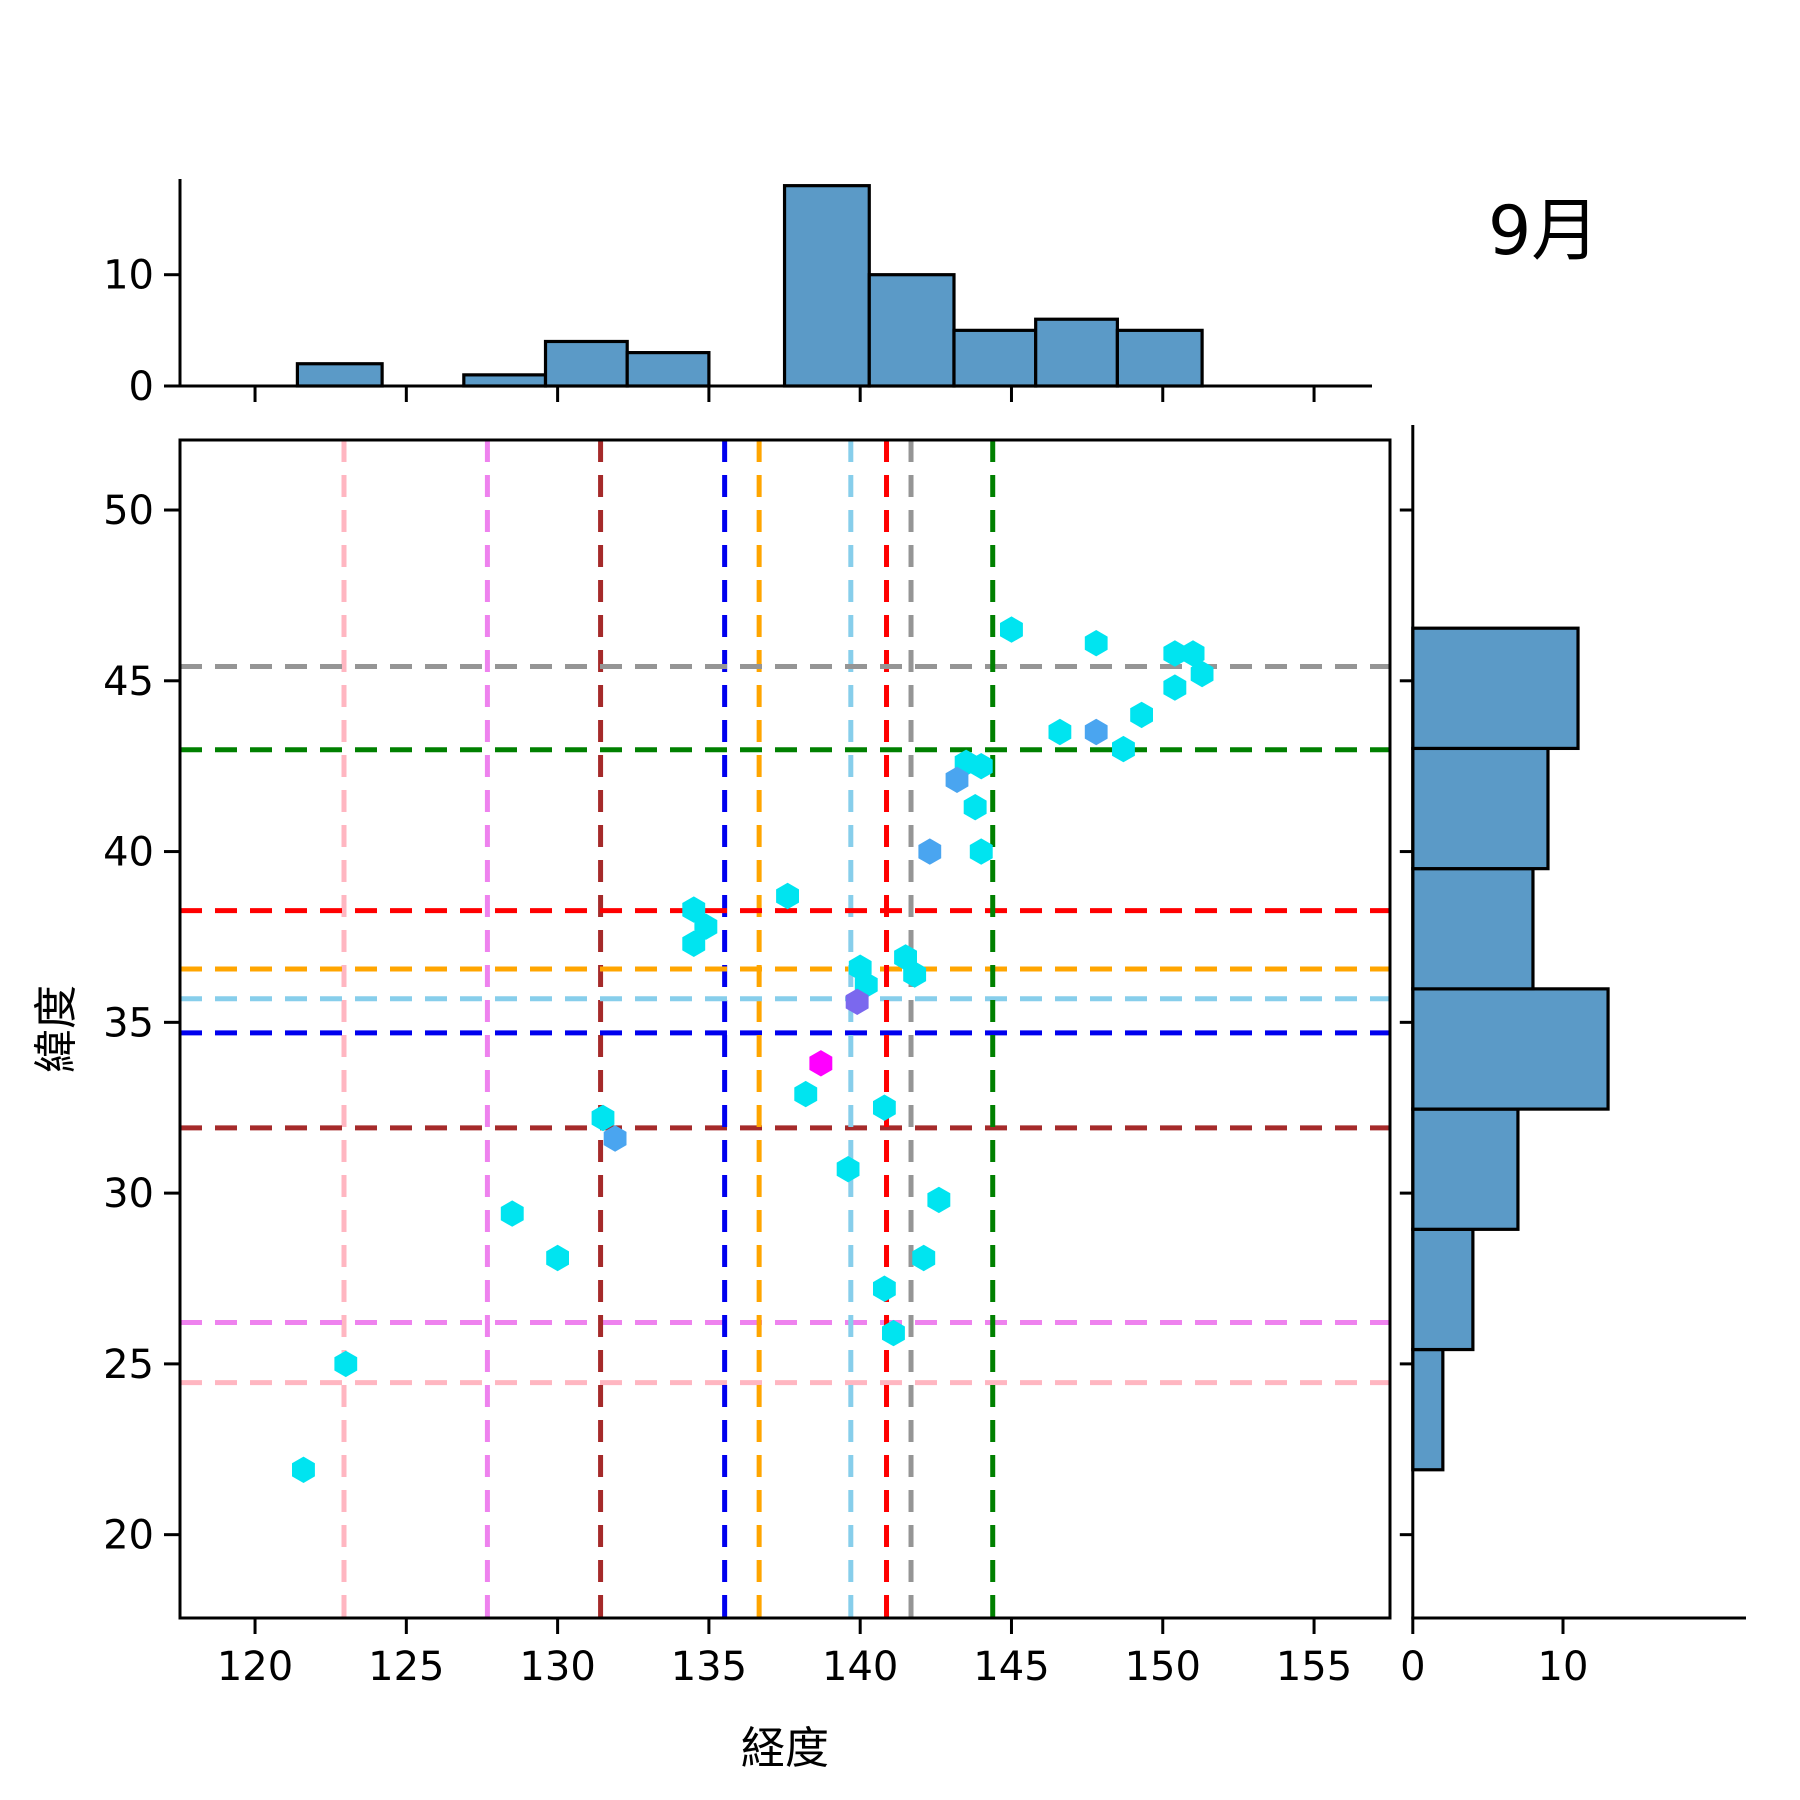  I want to click on tick-label: 155, so click(1314, 1667).